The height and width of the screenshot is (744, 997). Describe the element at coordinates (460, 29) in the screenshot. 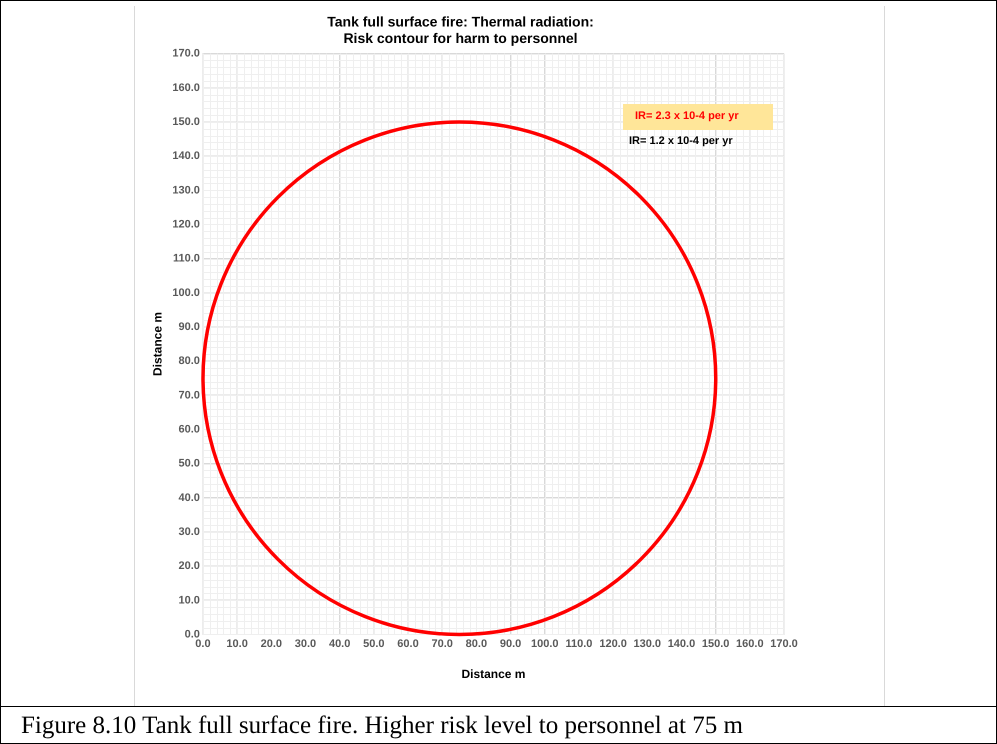

I see `chart-title: Tank full surface fire: Thermal radiation: Risk contour for harm to personnel` at that location.